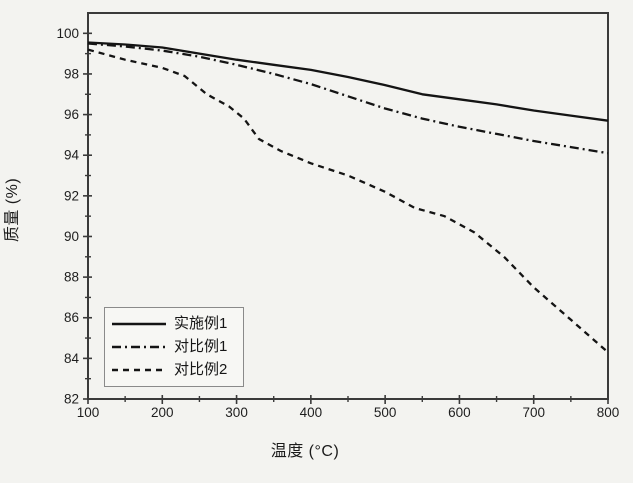 The image size is (633, 483). Describe the element at coordinates (311, 412) in the screenshot. I see `svg-text: 400` at that location.